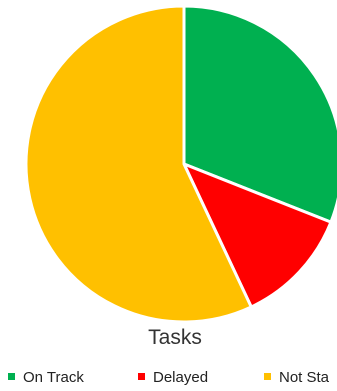 The image size is (337, 391). I want to click on legend-label-0: On Track, so click(53, 377).